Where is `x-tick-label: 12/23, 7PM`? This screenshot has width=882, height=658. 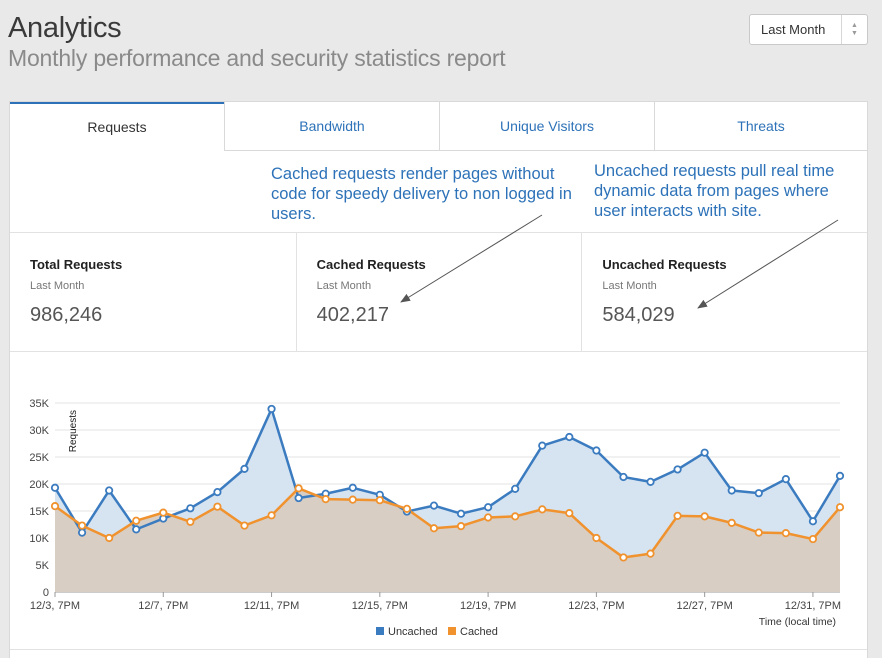
x-tick-label: 12/23, 7PM is located at coordinates (596, 606).